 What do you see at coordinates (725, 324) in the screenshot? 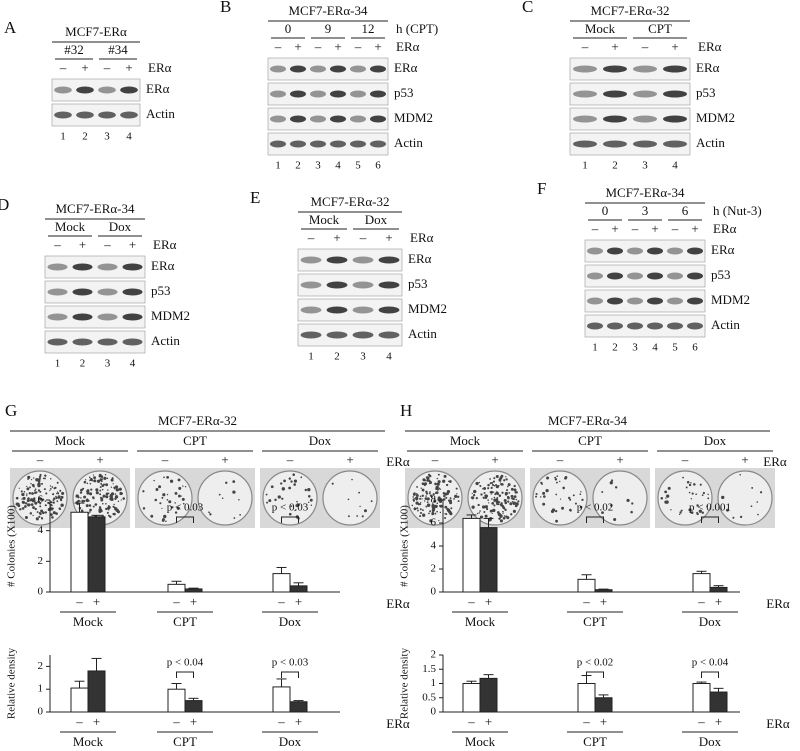
I see `row-label: Actin` at bounding box center [725, 324].